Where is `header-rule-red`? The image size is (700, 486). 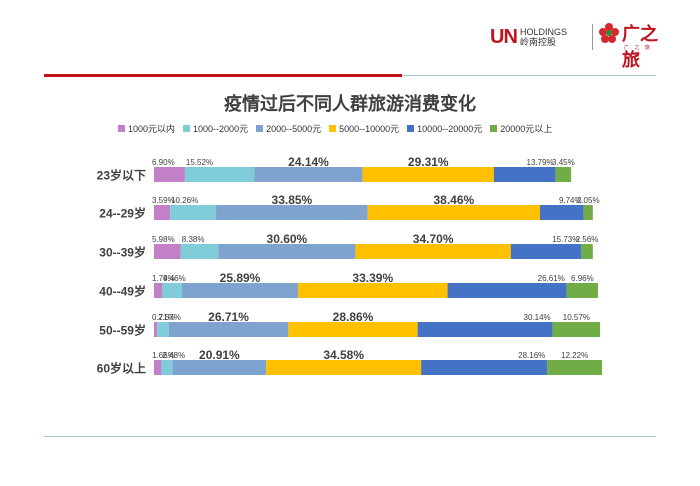 header-rule-red is located at coordinates (223, 75).